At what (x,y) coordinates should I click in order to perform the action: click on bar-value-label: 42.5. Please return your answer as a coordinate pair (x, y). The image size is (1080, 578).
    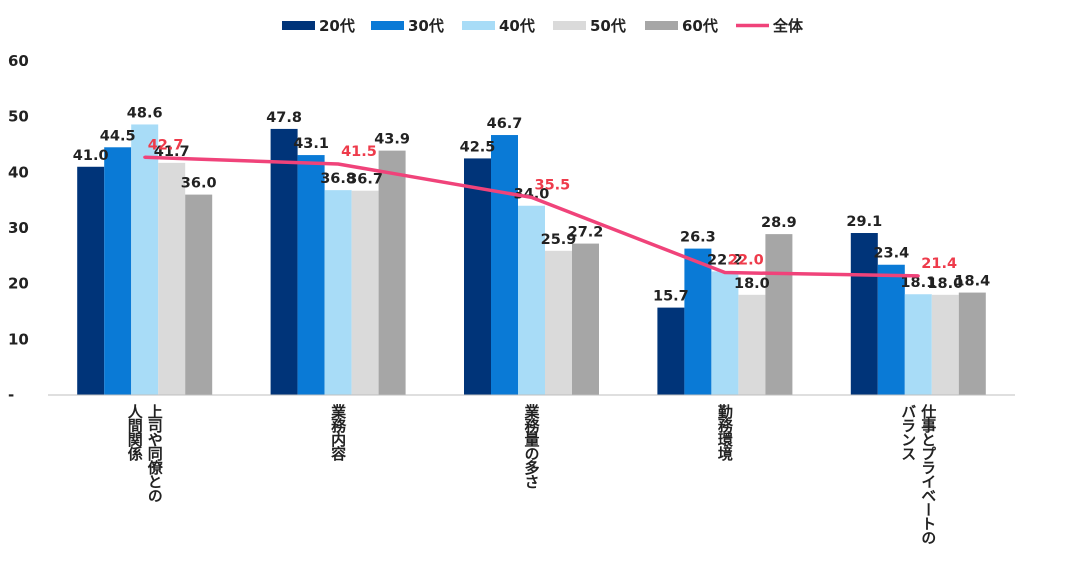
    Looking at the image, I should click on (478, 147).